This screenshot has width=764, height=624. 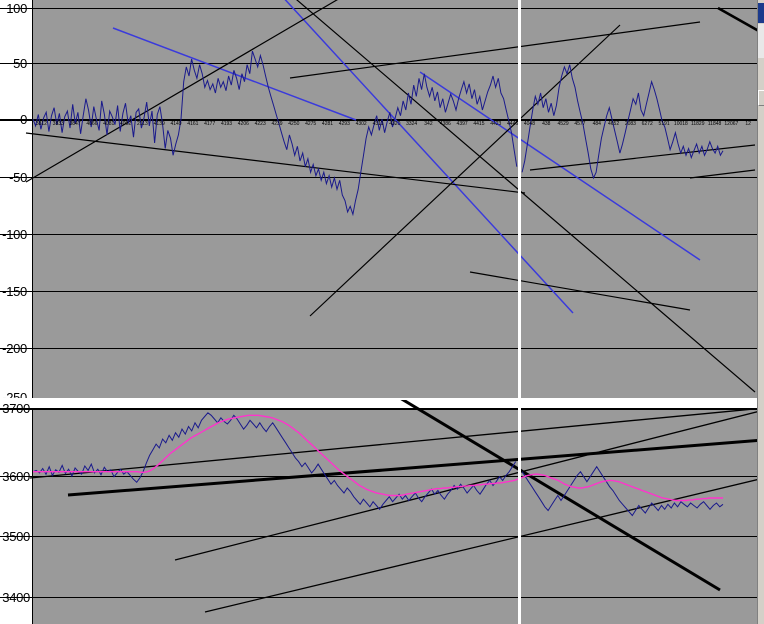 I want to click on oscillator-xtick-0: 3812, so click(x=41, y=124).